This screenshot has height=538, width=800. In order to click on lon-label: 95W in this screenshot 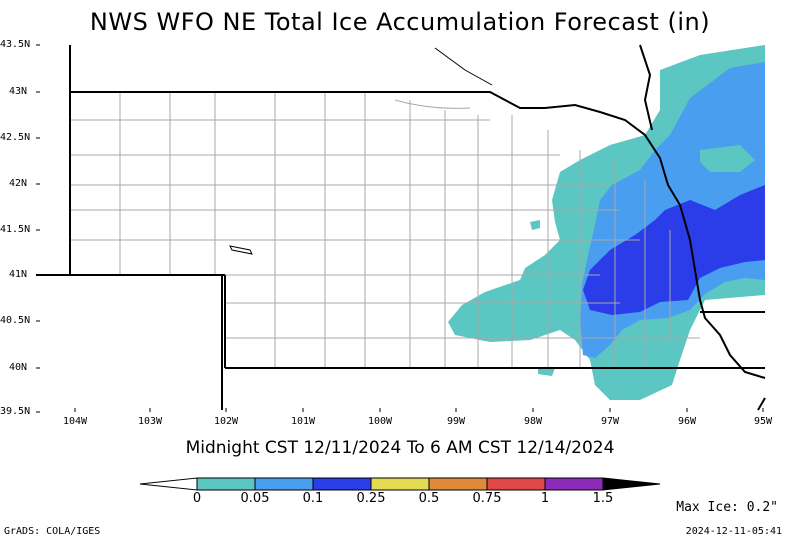, I will do `click(763, 421)`.